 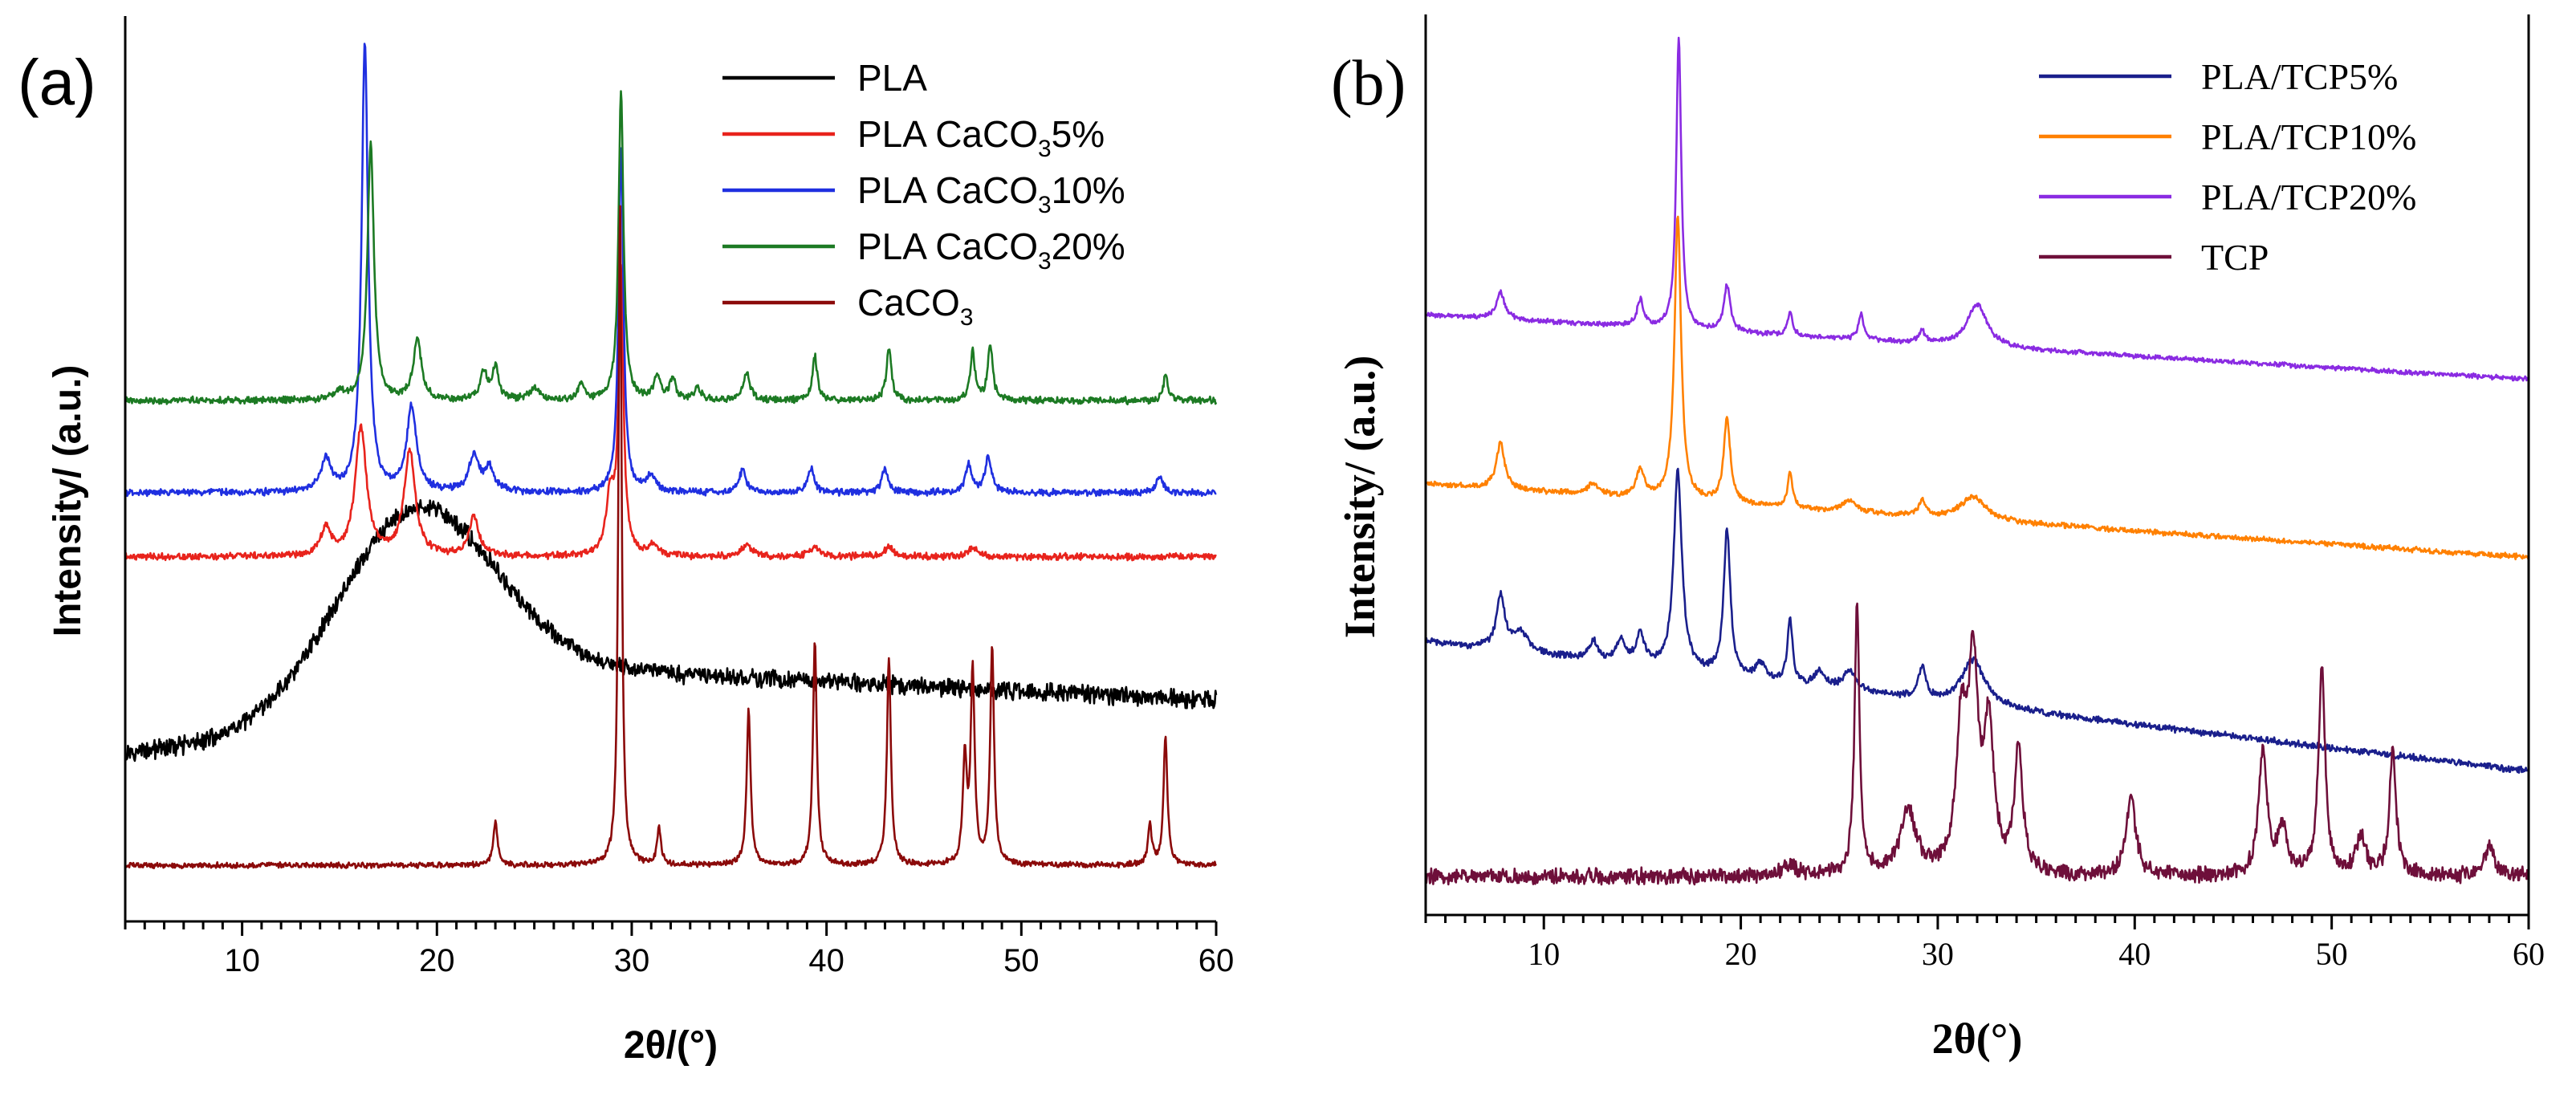 What do you see at coordinates (2235, 257) in the screenshot?
I see `legend-label: TCP` at bounding box center [2235, 257].